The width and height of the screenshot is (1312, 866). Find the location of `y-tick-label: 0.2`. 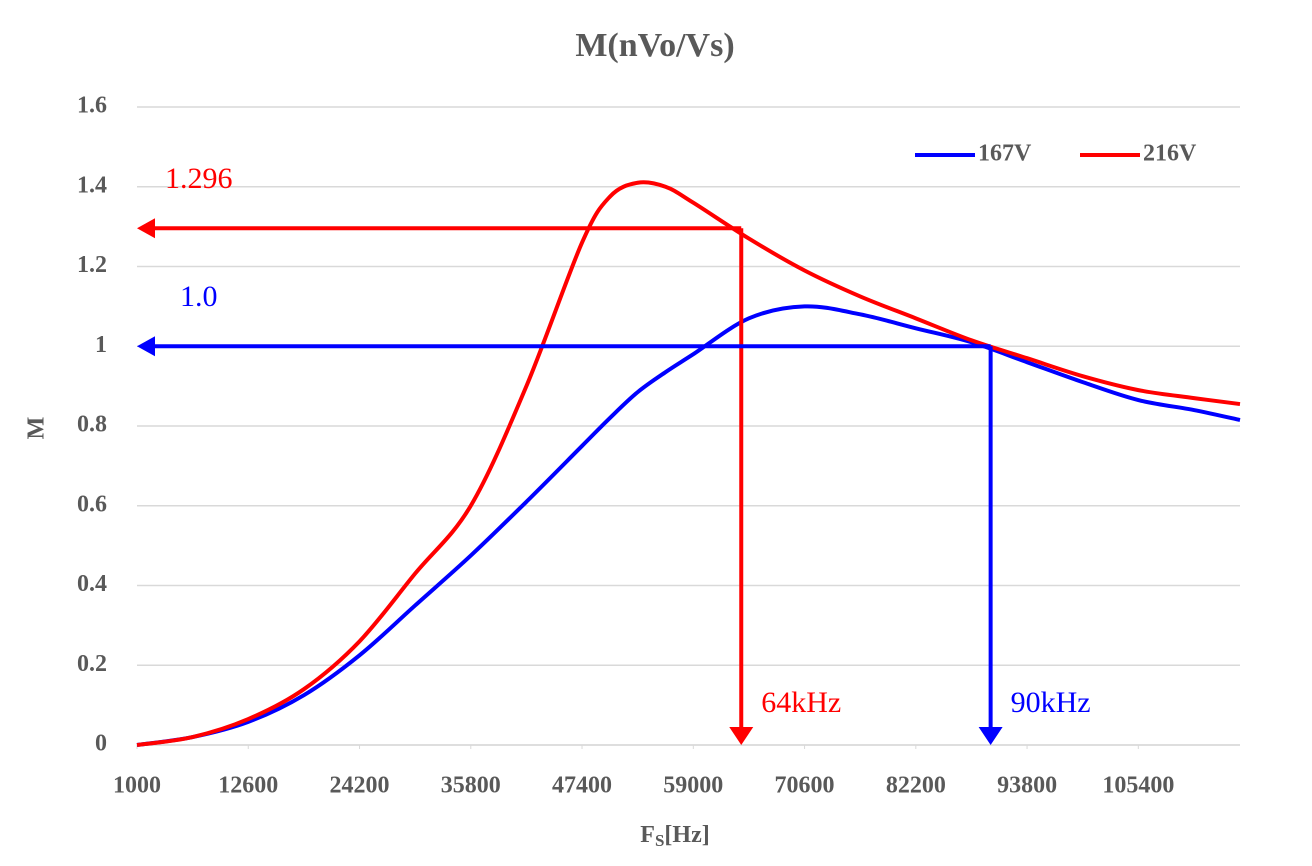

y-tick-label: 0.2 is located at coordinates (92, 664).